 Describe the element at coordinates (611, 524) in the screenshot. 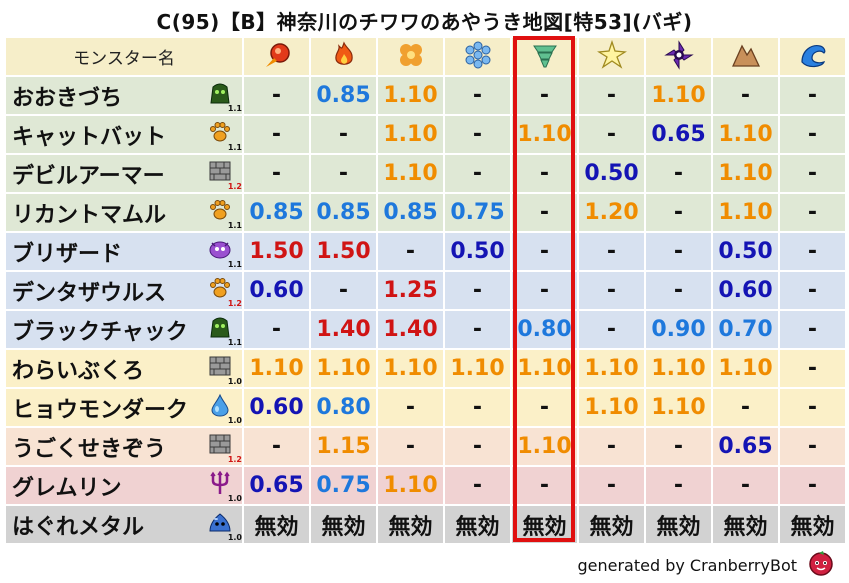

I see `resistance-value-lightning: 無効` at that location.